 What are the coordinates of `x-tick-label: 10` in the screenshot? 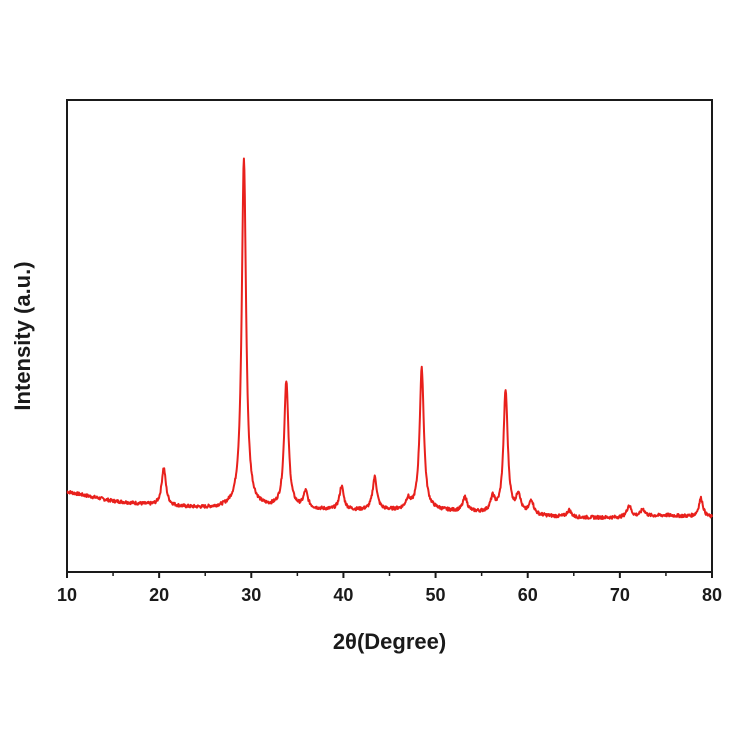 It's located at (67, 595).